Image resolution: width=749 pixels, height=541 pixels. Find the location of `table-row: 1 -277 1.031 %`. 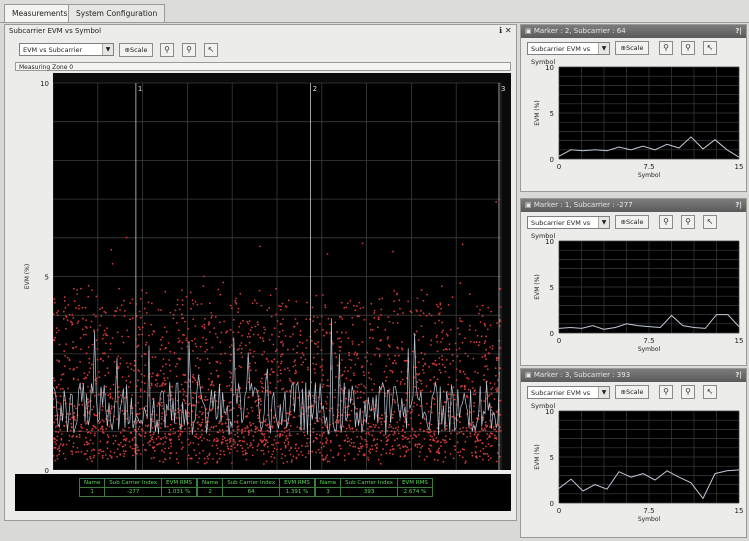

table-row: 1 -277 1.031 % is located at coordinates (138, 492).